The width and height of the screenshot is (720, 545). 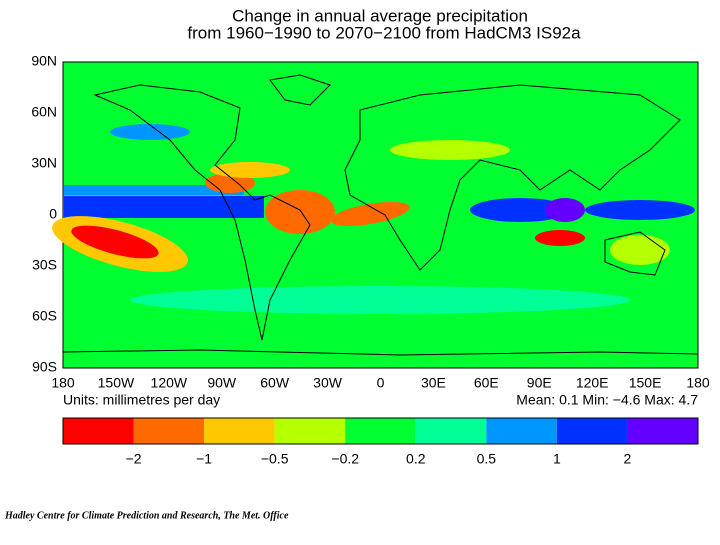 What do you see at coordinates (169, 383) in the screenshot?
I see `lon-label: 120W` at bounding box center [169, 383].